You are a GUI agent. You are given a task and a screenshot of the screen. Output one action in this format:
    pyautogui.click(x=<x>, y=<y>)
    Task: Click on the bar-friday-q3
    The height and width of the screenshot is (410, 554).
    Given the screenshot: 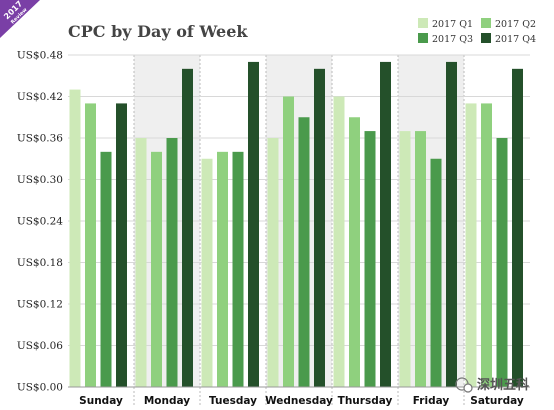 What is the action you would take?
    pyautogui.click(x=436, y=272)
    